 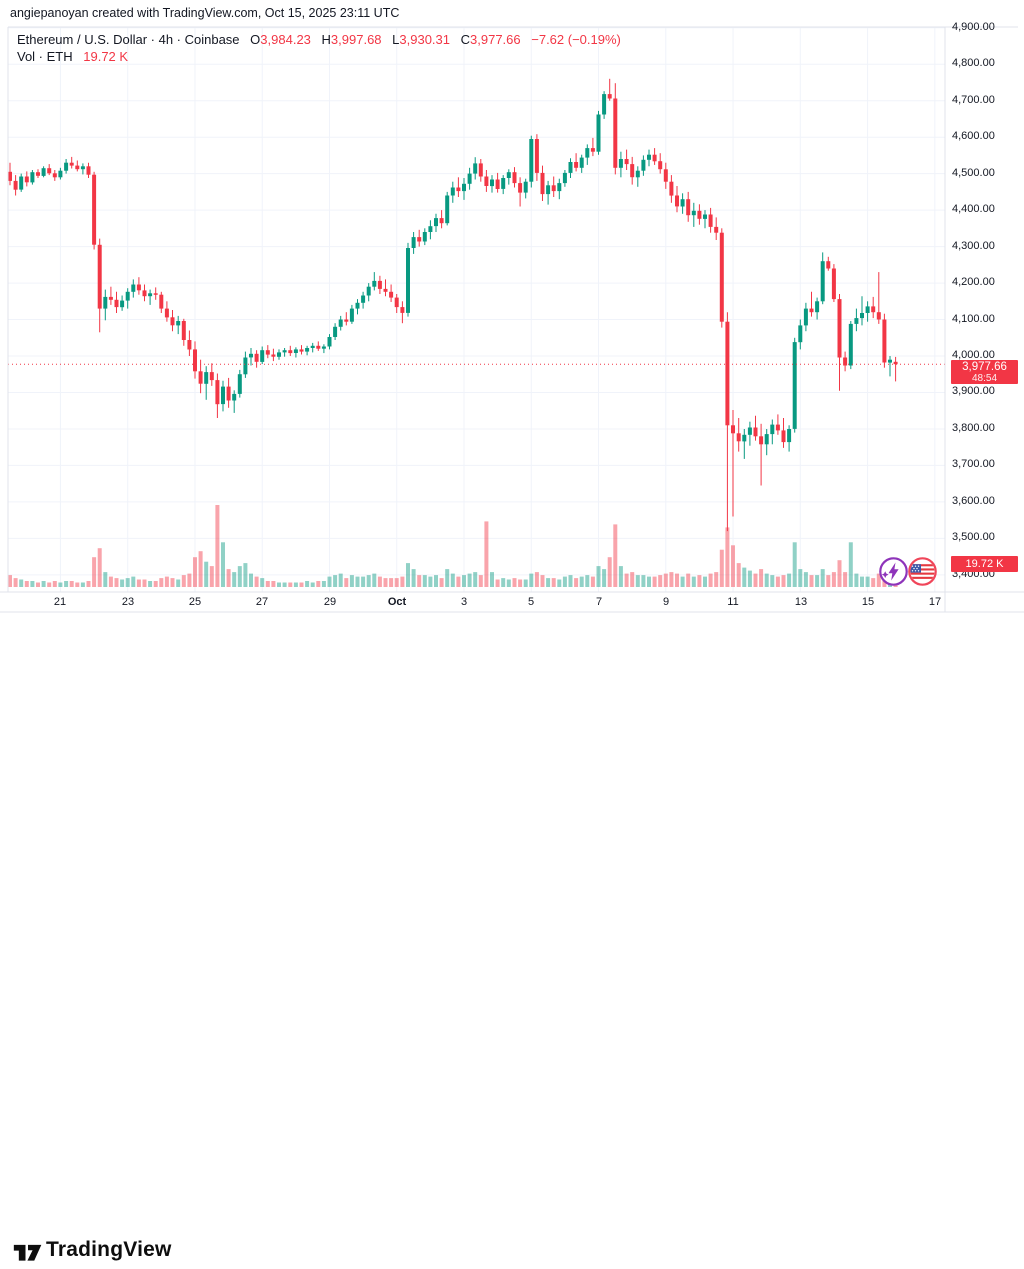 I want to click on time-tick: 7, so click(x=599, y=602).